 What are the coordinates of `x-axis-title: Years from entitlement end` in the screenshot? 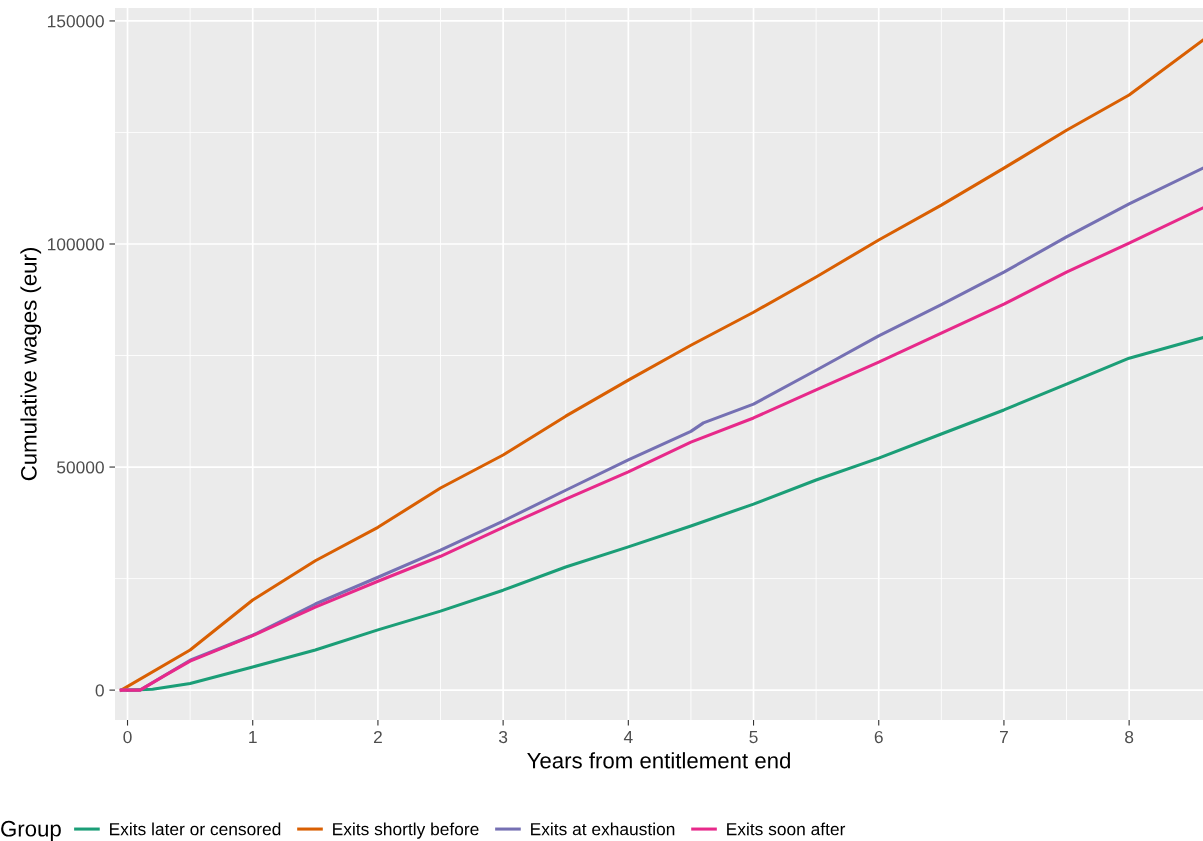 It's located at (658, 760).